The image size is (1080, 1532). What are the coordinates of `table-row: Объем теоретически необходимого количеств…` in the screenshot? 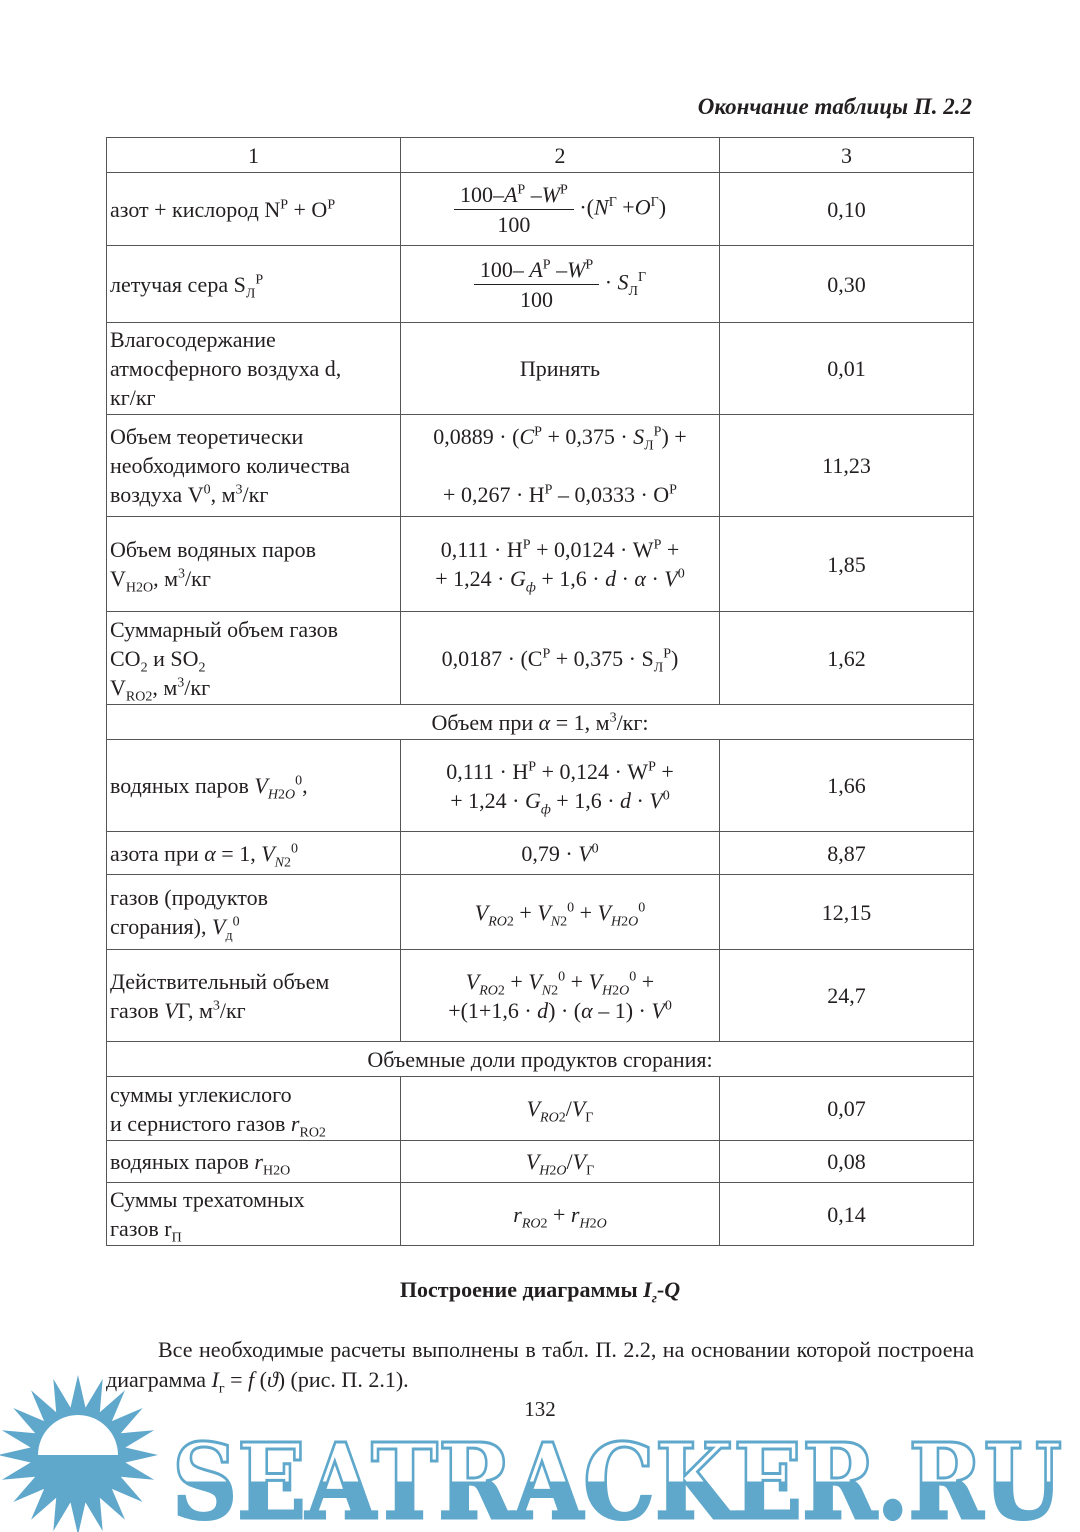 It's located at (540, 465).